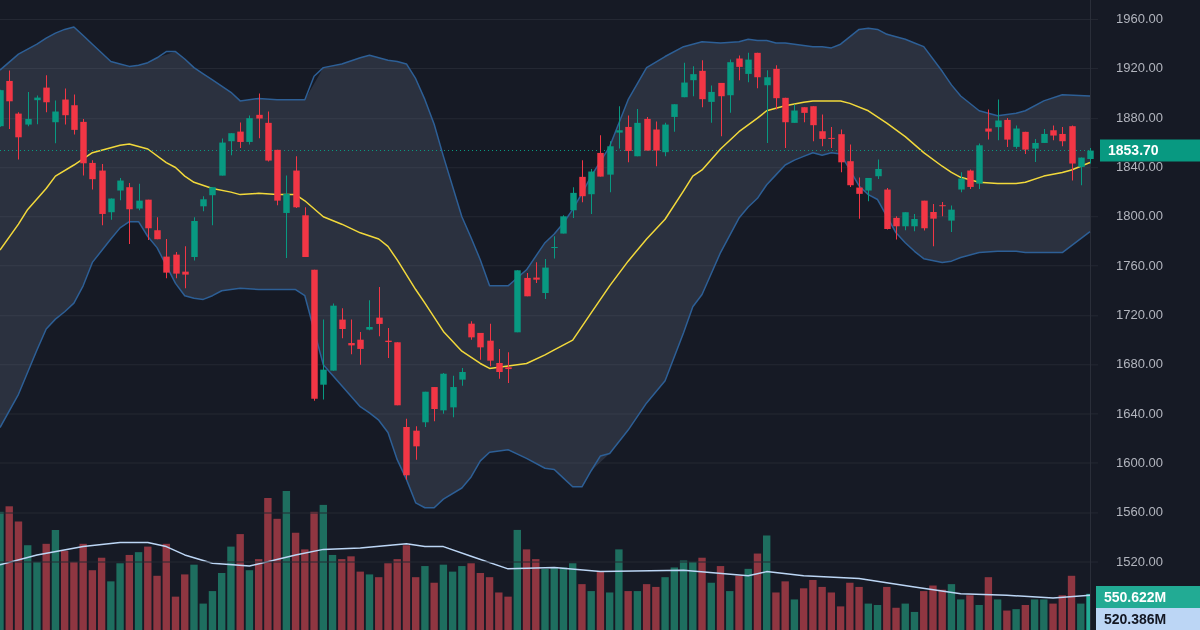  Describe the element at coordinates (1139, 19) in the screenshot. I see `y-tick-label: 1960.00` at that location.